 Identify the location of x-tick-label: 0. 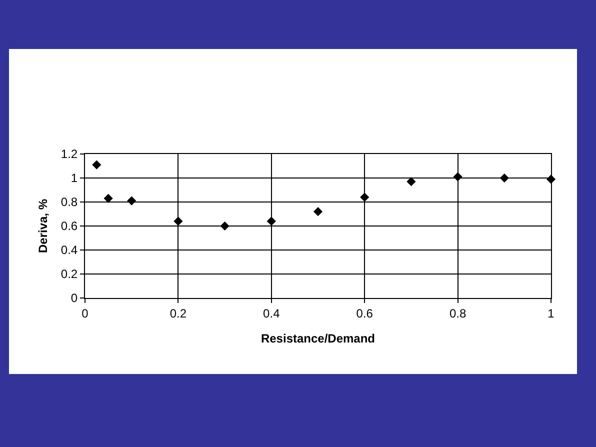
(85, 313).